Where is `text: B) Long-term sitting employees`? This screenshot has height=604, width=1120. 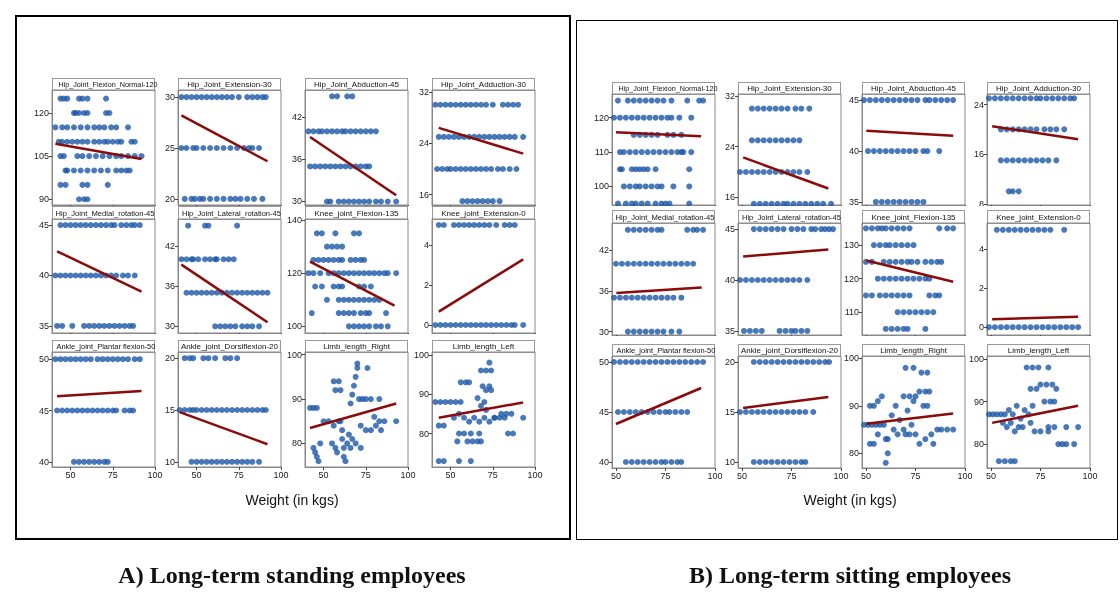 text: B) Long-term sitting employees is located at coordinates (850, 575).